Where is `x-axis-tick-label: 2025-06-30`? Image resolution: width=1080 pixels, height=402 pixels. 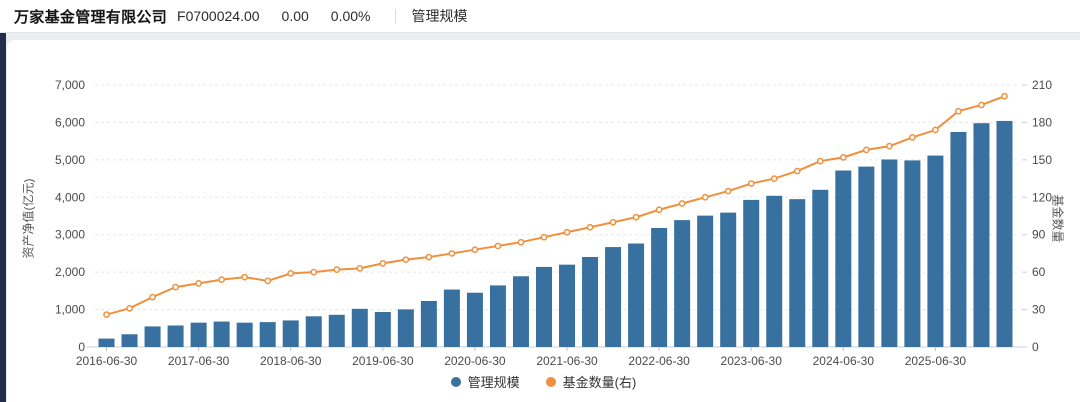 x-axis-tick-label: 2025-06-30 is located at coordinates (936, 361).